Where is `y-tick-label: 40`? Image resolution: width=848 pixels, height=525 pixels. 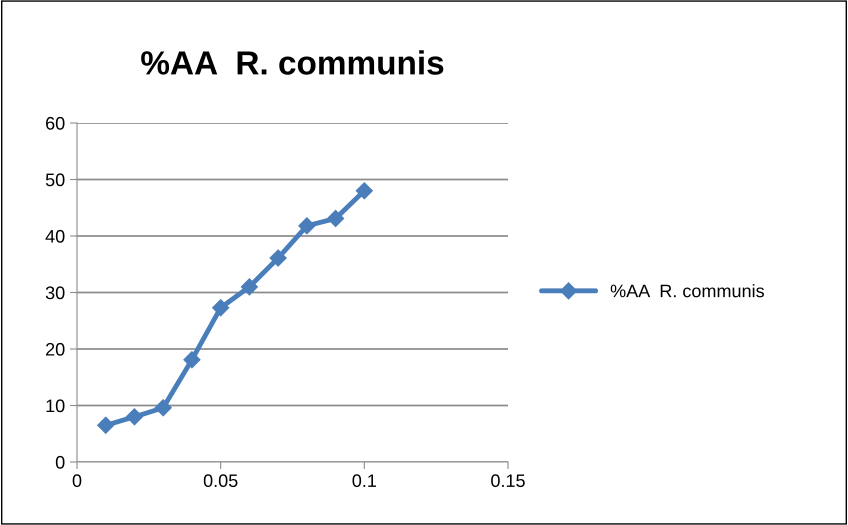
y-tick-label: 40 is located at coordinates (55, 236).